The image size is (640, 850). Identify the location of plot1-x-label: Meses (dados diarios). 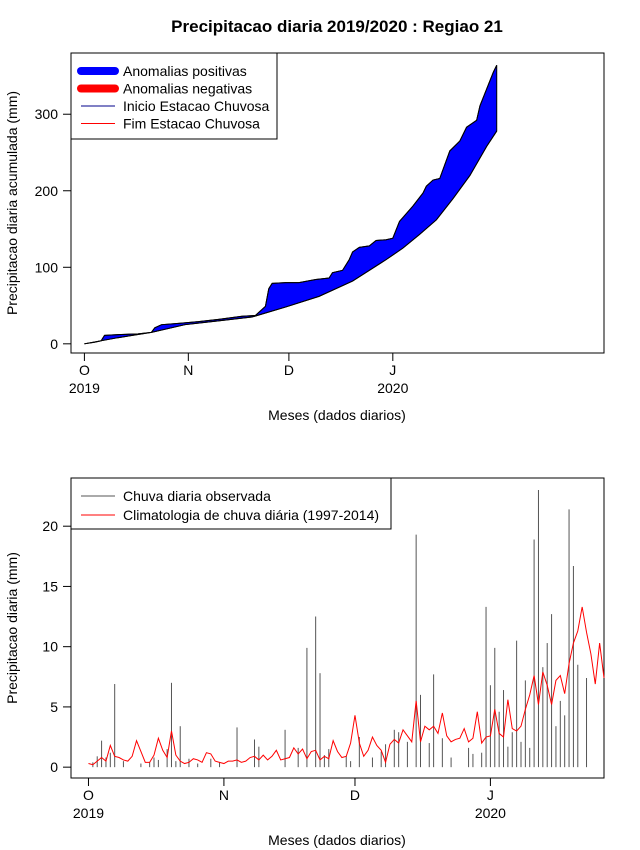
(337, 415).